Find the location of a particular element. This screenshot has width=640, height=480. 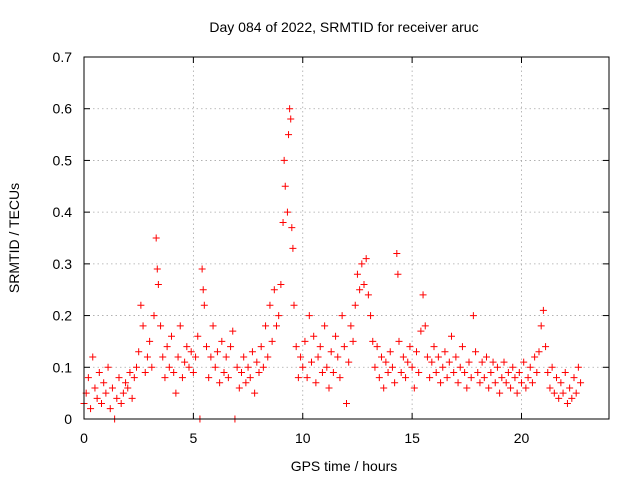

y-tick-label: 0.4 is located at coordinates (63, 212).